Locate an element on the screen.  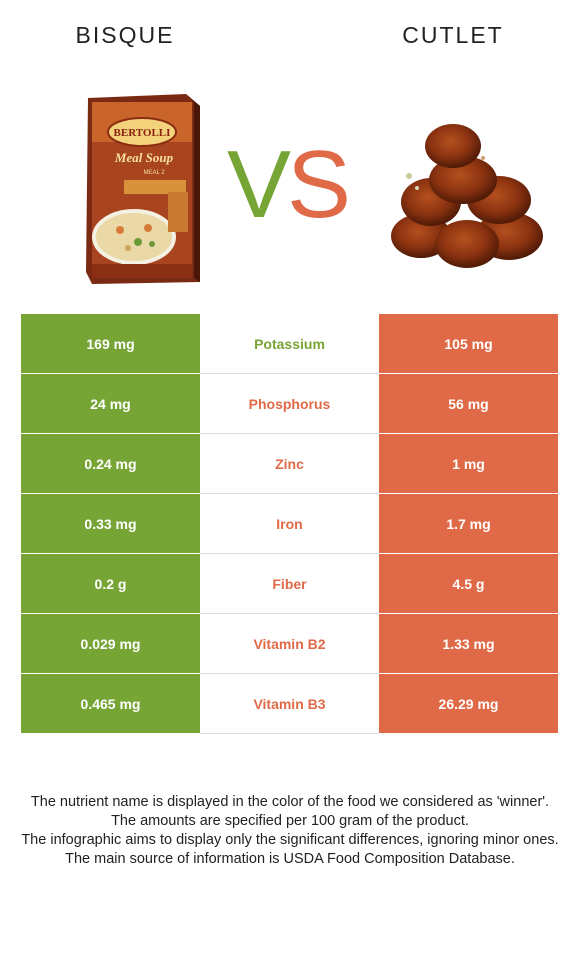
right-value-cell: 1 mg is located at coordinates (468, 464).